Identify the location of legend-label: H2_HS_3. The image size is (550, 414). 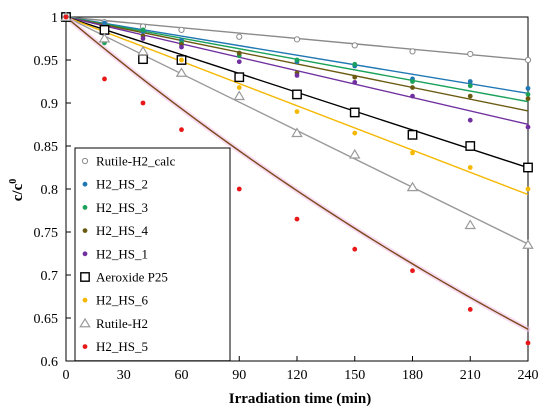
(122, 207).